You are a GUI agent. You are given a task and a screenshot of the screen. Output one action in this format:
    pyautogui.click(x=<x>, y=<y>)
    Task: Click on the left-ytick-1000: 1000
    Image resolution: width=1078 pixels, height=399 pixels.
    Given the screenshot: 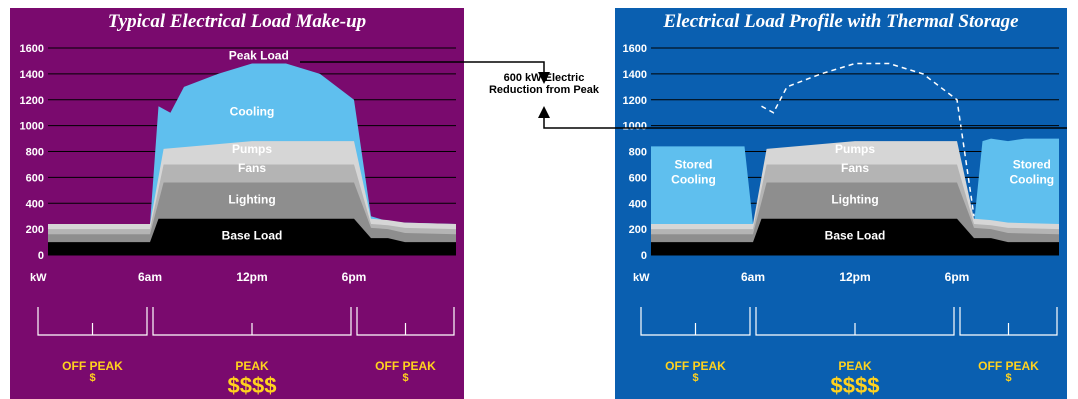 What is the action you would take?
    pyautogui.click(x=32, y=127)
    